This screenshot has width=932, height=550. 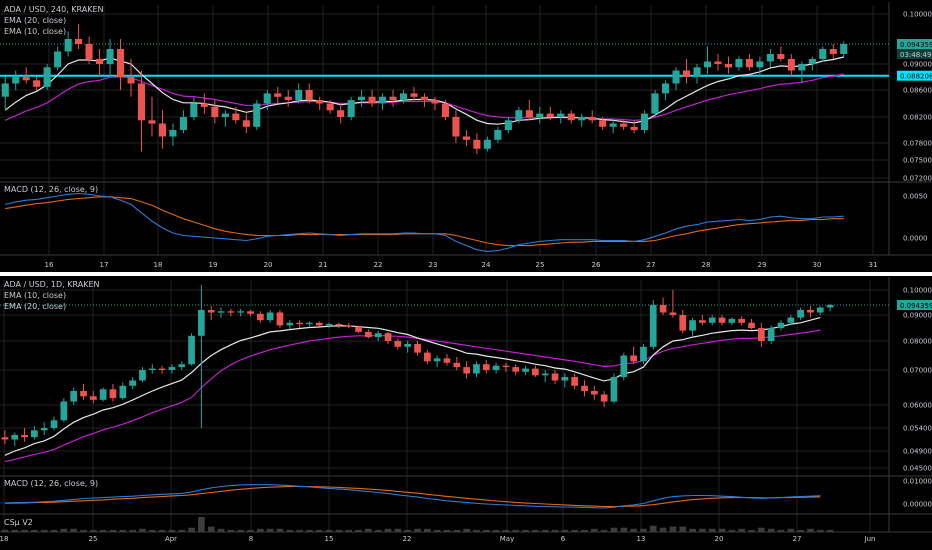 What do you see at coordinates (51, 189) in the screenshot?
I see `macd-legend: MACD (12, 26, close, 9)` at bounding box center [51, 189].